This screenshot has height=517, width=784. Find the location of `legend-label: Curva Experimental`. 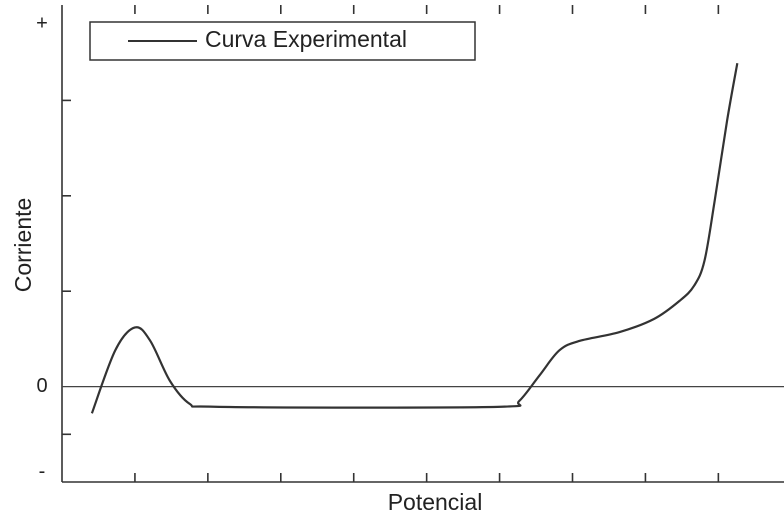

legend-label: Curva Experimental is located at coordinates (306, 39).